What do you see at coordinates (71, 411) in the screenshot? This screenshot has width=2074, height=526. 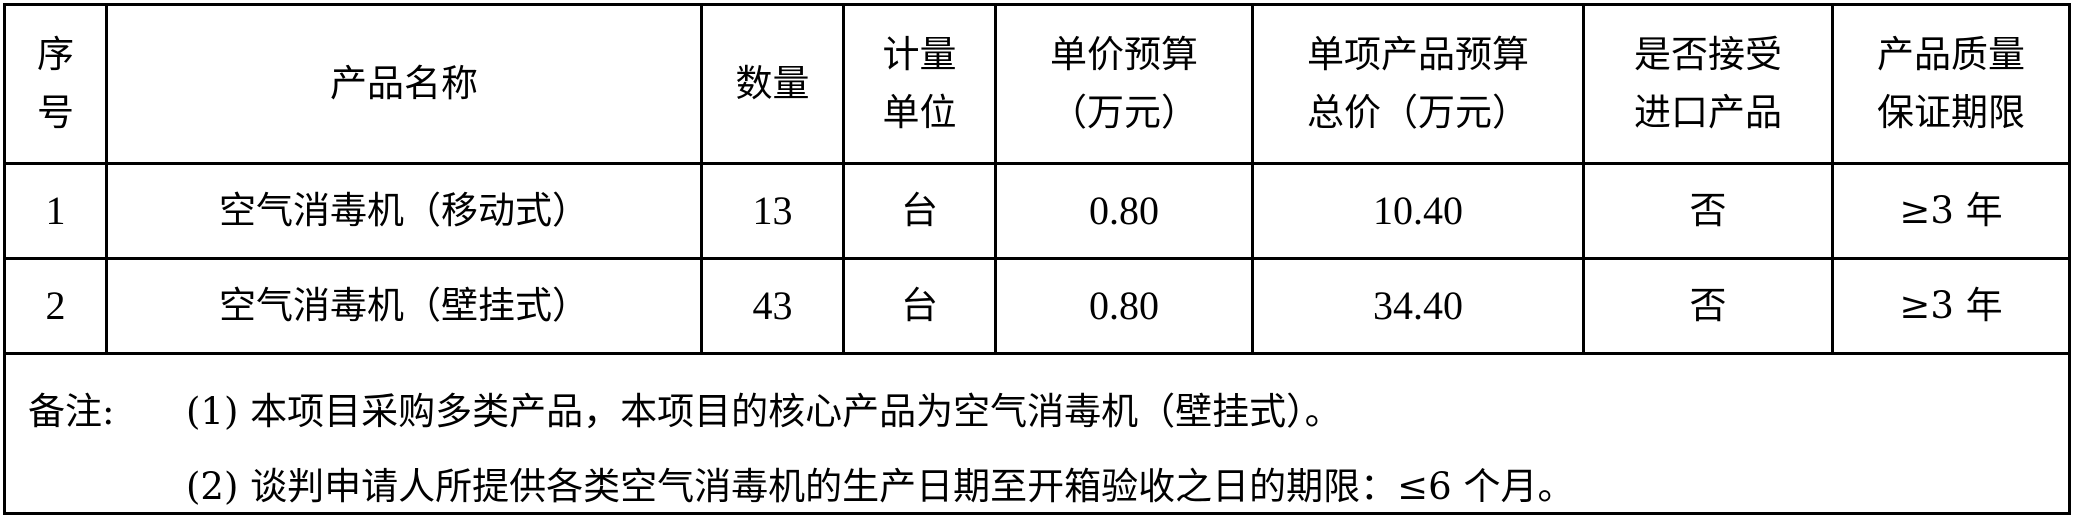 I see `remarks-label: 备注:` at bounding box center [71, 411].